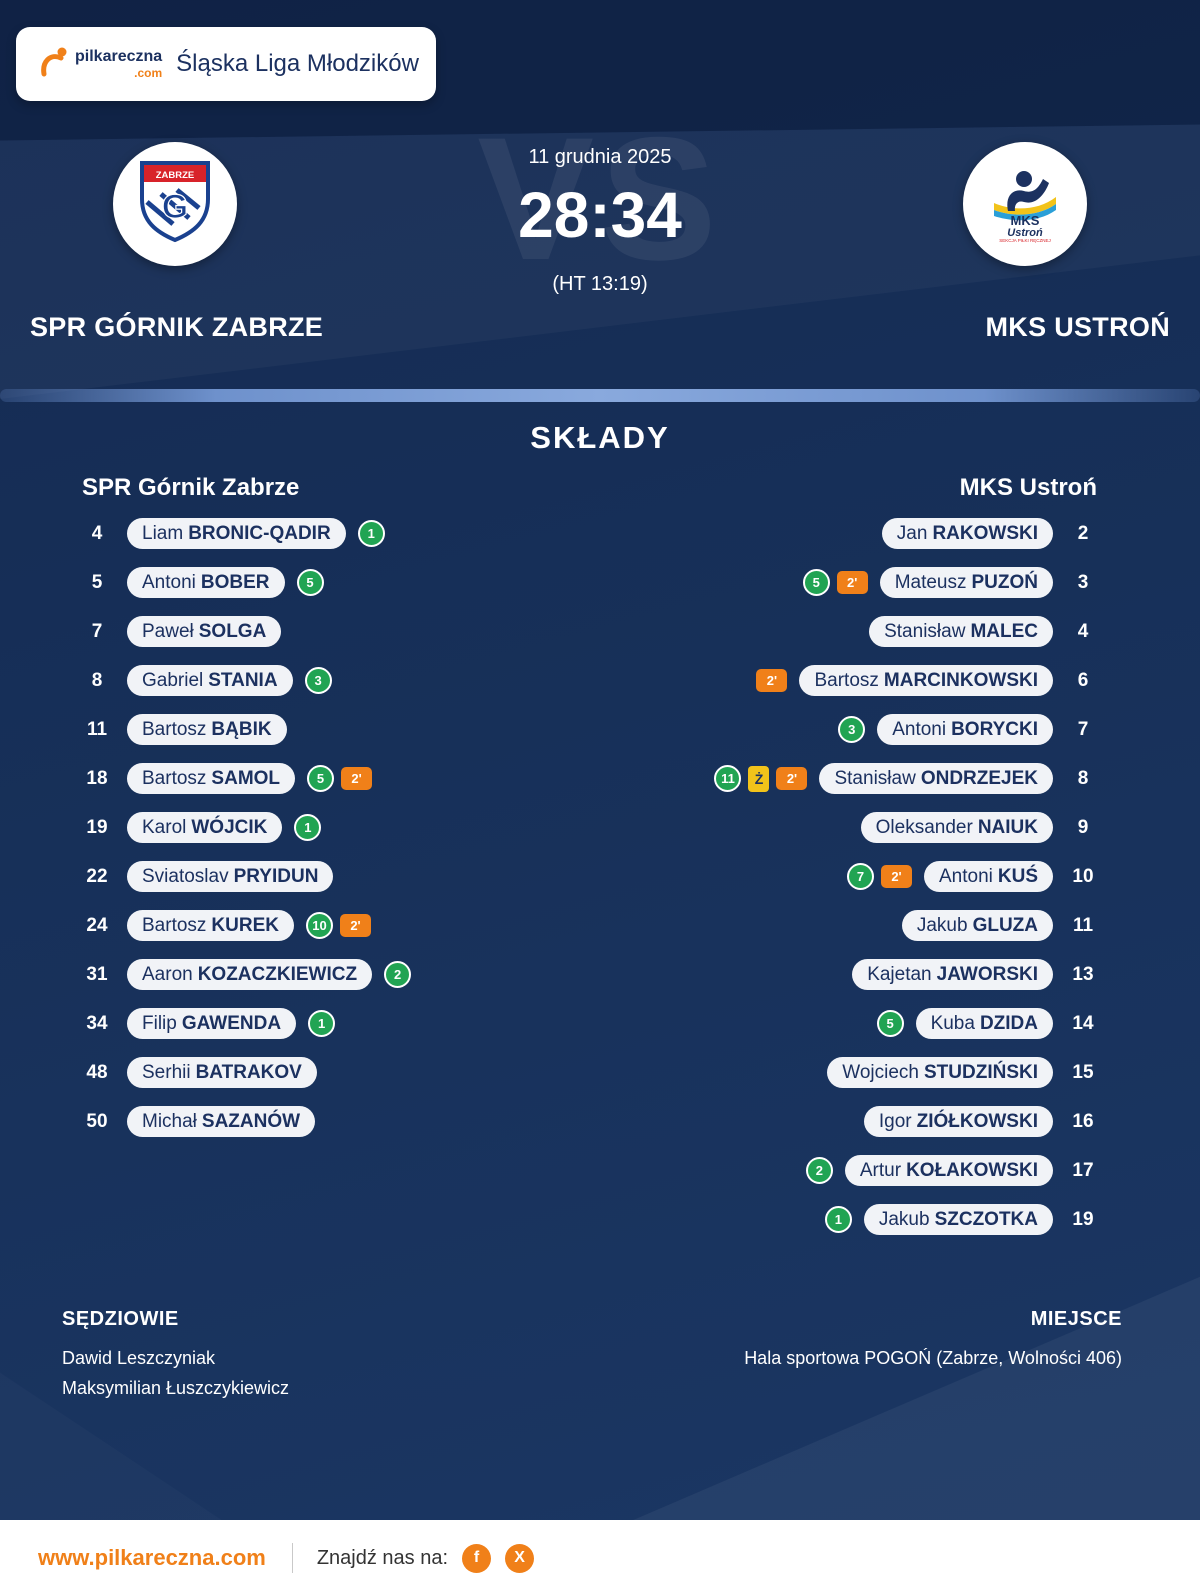 The height and width of the screenshot is (1596, 1200). What do you see at coordinates (977, 925) in the screenshot?
I see `player-name-pill: Jakub GLUZA` at bounding box center [977, 925].